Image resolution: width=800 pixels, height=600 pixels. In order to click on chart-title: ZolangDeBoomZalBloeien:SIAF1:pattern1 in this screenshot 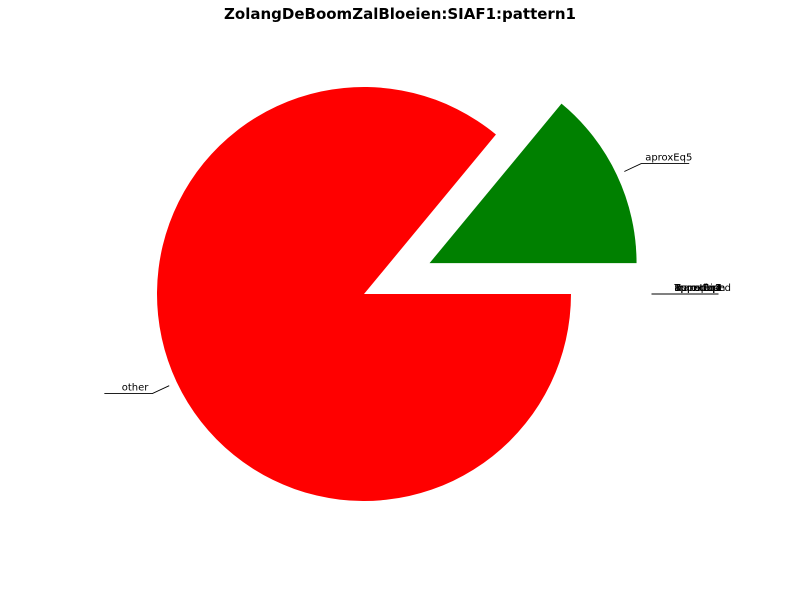, I will do `click(400, 14)`.